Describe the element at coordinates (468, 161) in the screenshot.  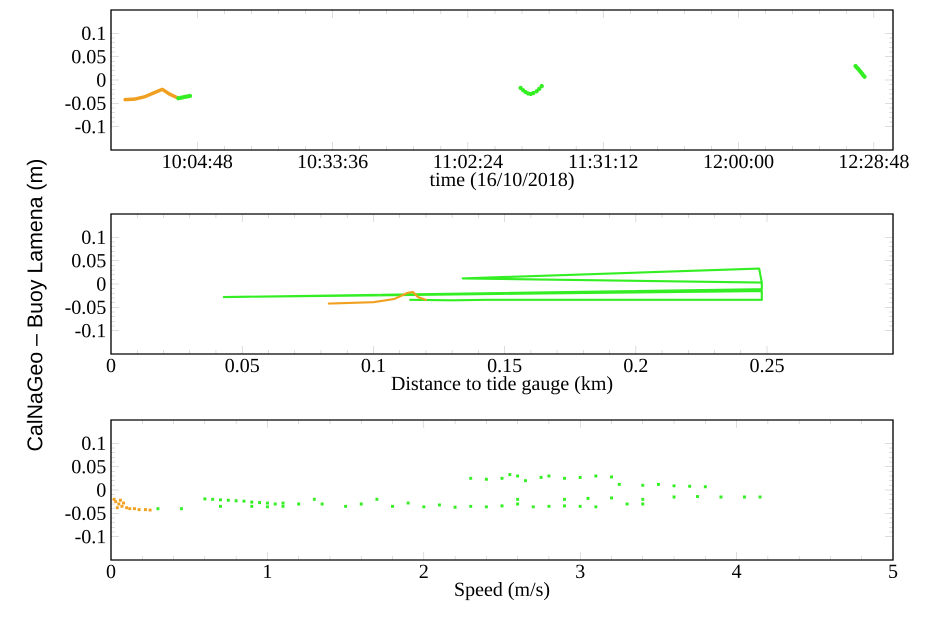
I see `x-tick-label: 11:02:24` at that location.